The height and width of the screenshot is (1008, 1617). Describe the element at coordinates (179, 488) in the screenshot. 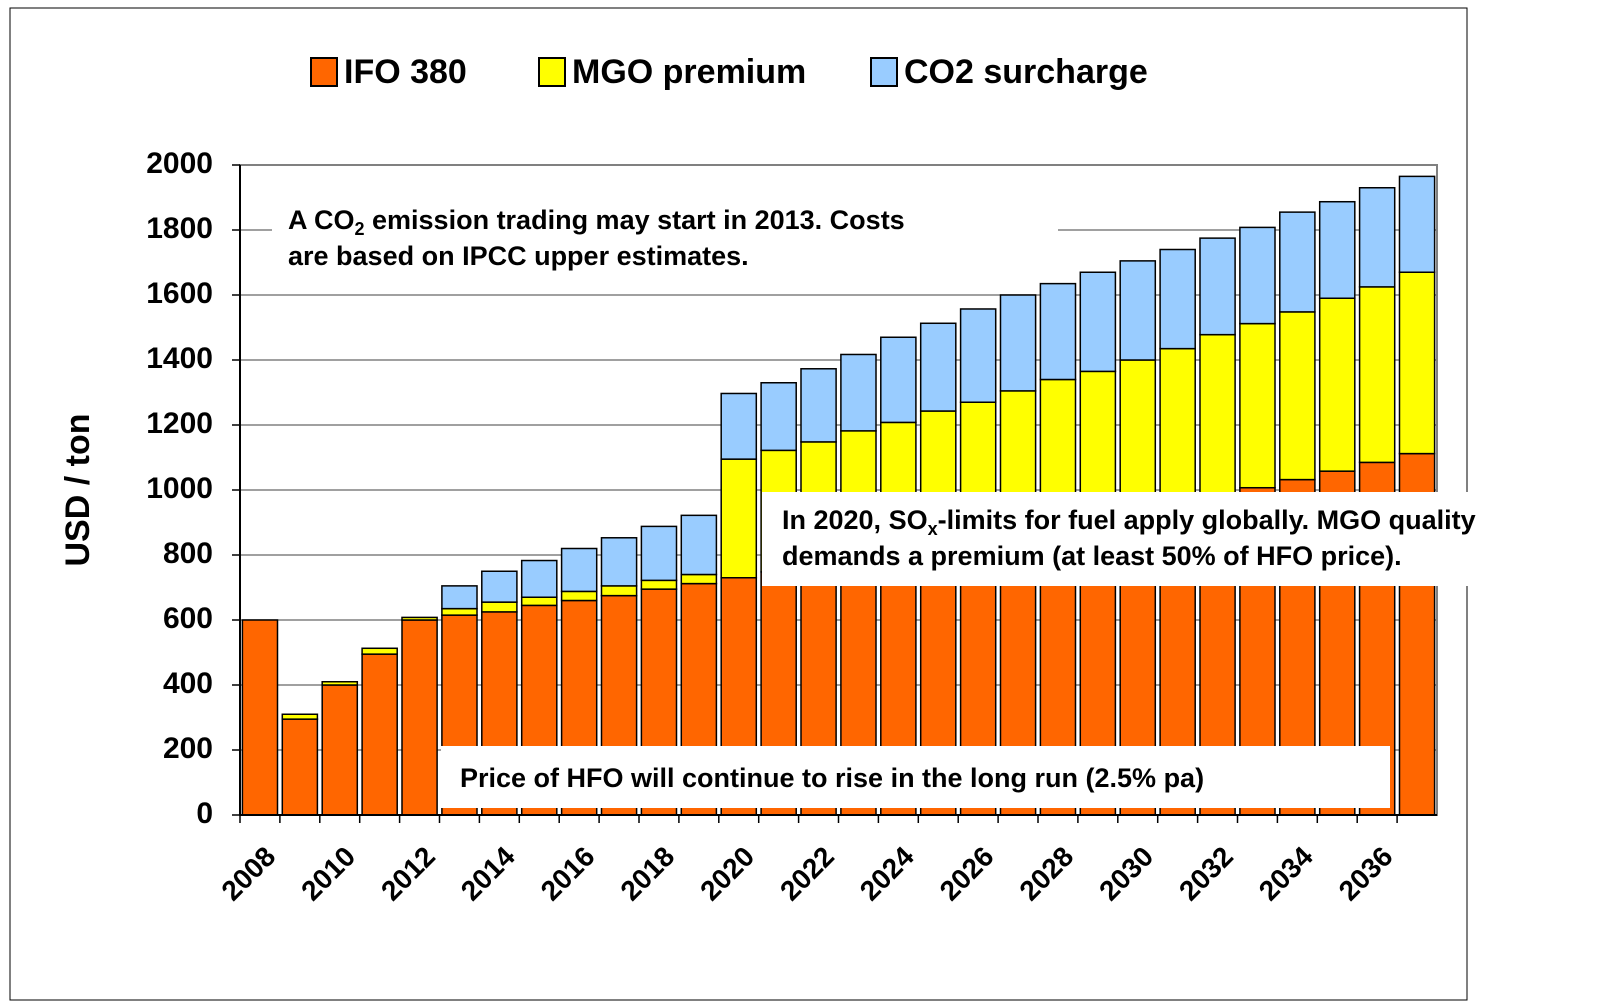

I see `y-tick-label: 1000` at that location.